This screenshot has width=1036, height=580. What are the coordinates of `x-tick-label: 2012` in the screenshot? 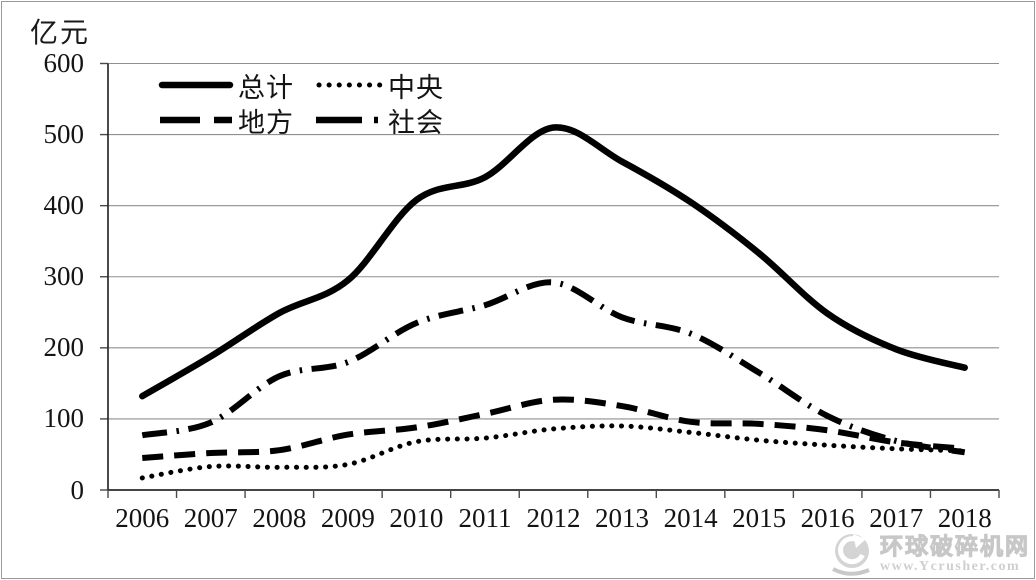 It's located at (553, 518).